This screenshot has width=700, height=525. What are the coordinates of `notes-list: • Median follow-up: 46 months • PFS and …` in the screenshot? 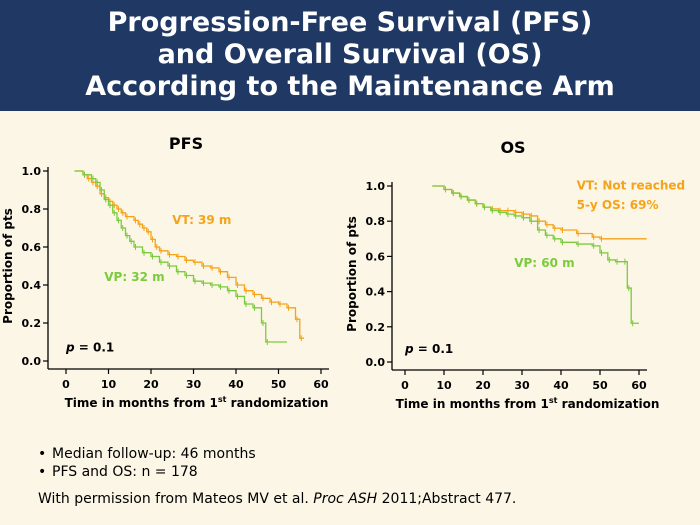 It's located at (147, 463).